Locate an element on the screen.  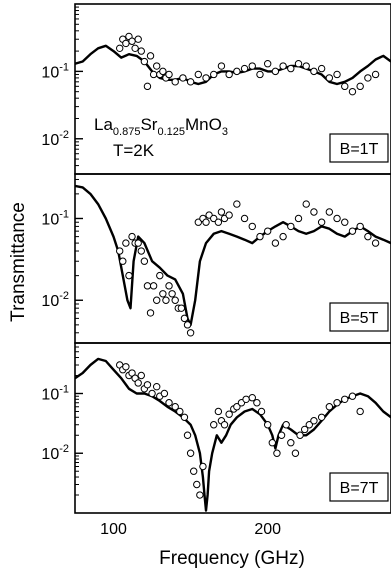
sample-sub-sr: 0.125 is located at coordinates (171, 132).